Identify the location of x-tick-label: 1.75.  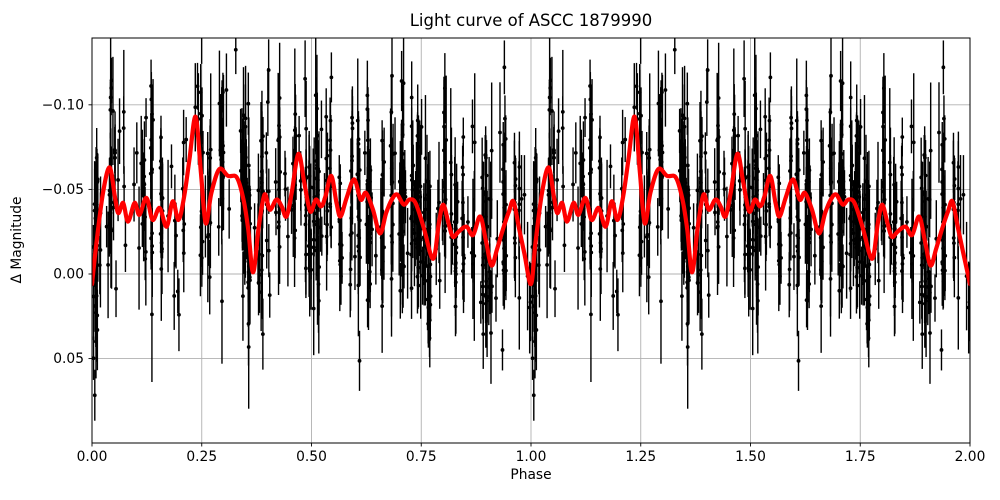
(860, 457).